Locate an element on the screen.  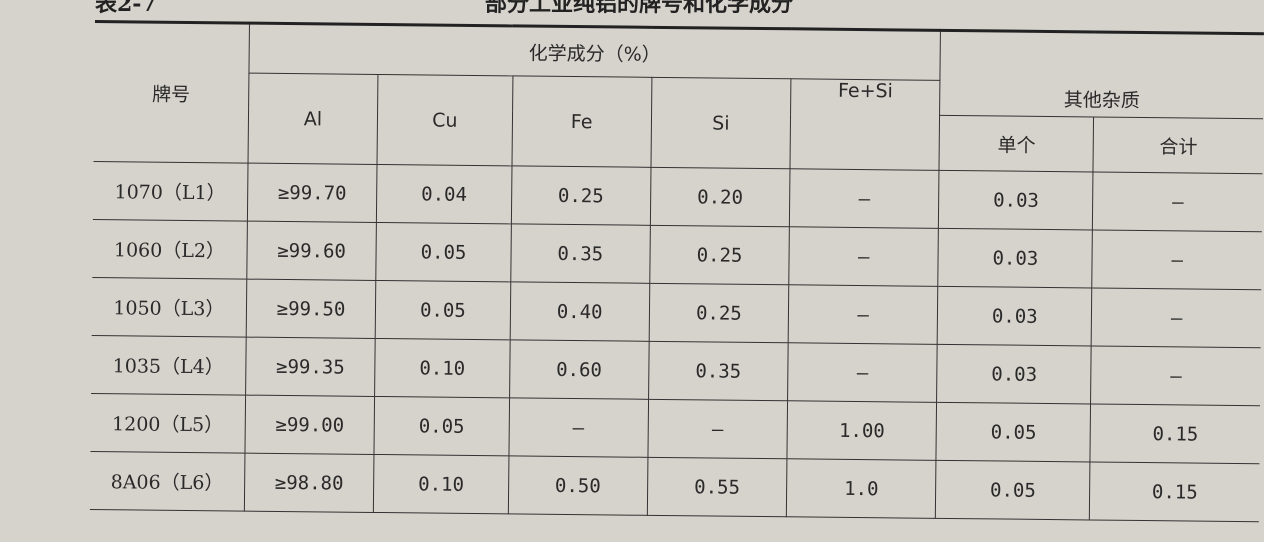
table-row: 8A06（L6） ≥98.80 0.10 0.50 0.55 1.0 0.05 0.15 is located at coordinates (674, 486).